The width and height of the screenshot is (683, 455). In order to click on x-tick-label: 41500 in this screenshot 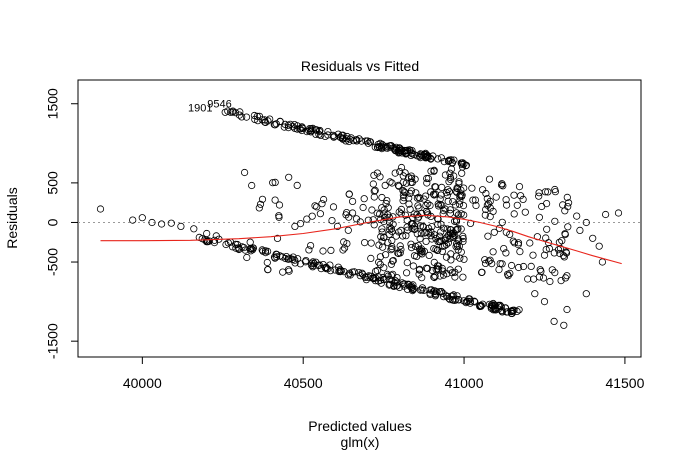, I will do `click(624, 383)`.